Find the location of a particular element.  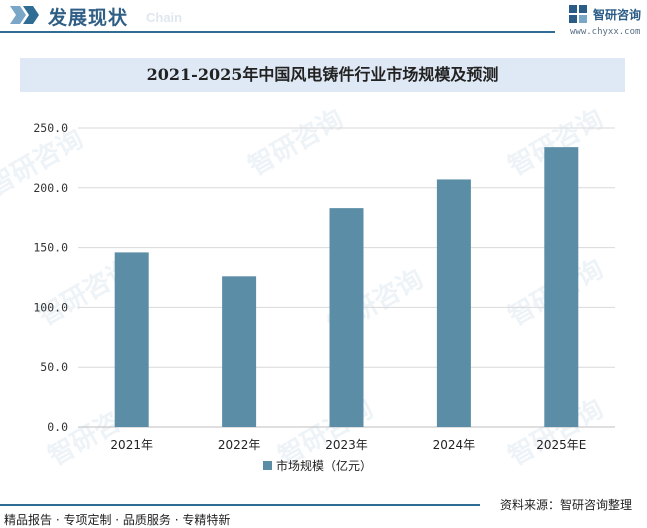

x-tick-label: 2025年E is located at coordinates (561, 445).